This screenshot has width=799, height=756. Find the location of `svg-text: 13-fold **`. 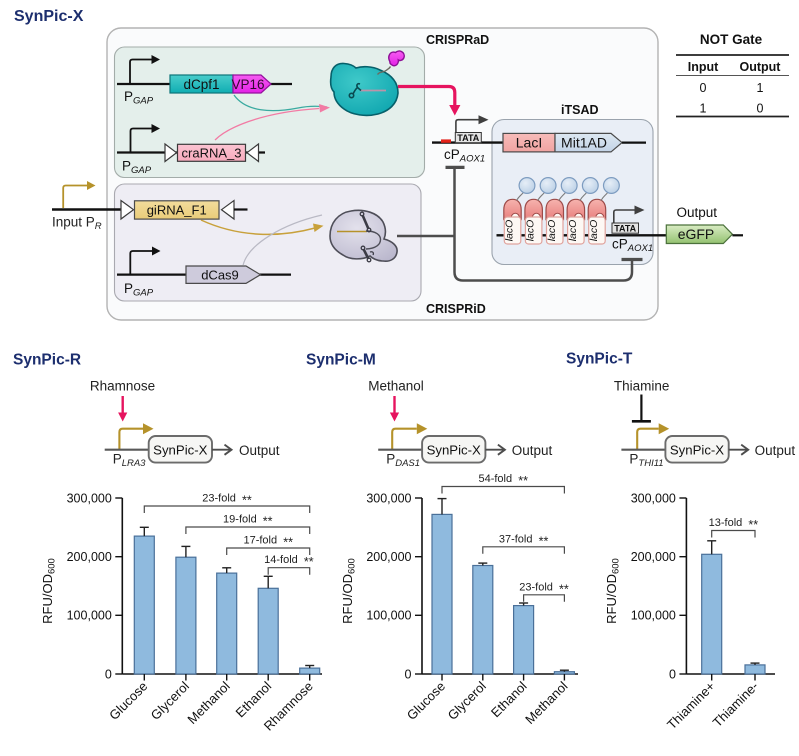

svg-text: 13-fold ** is located at coordinates (734, 524).